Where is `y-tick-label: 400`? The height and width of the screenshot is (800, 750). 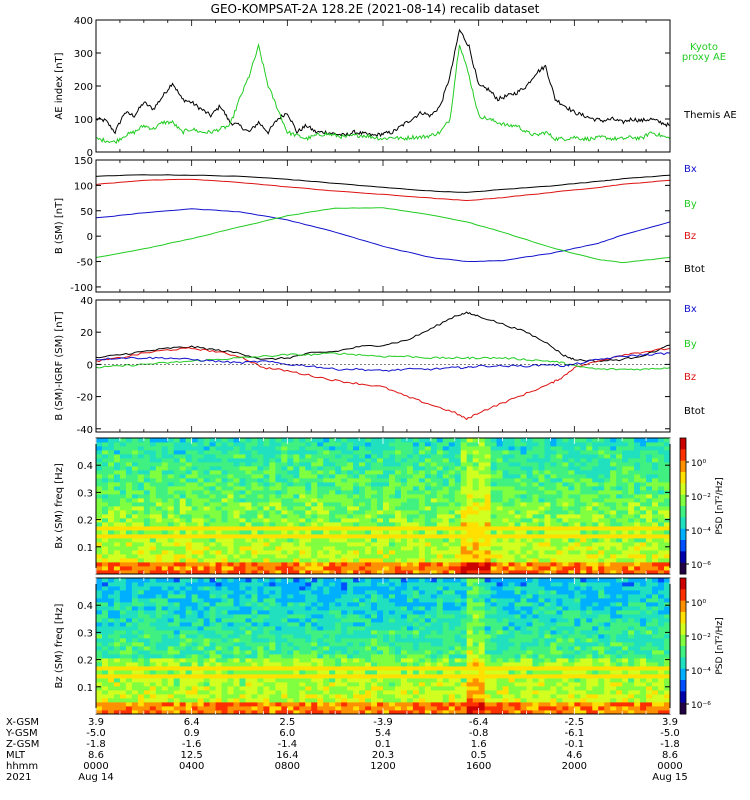
y-tick-label: 400 is located at coordinates (83, 21).